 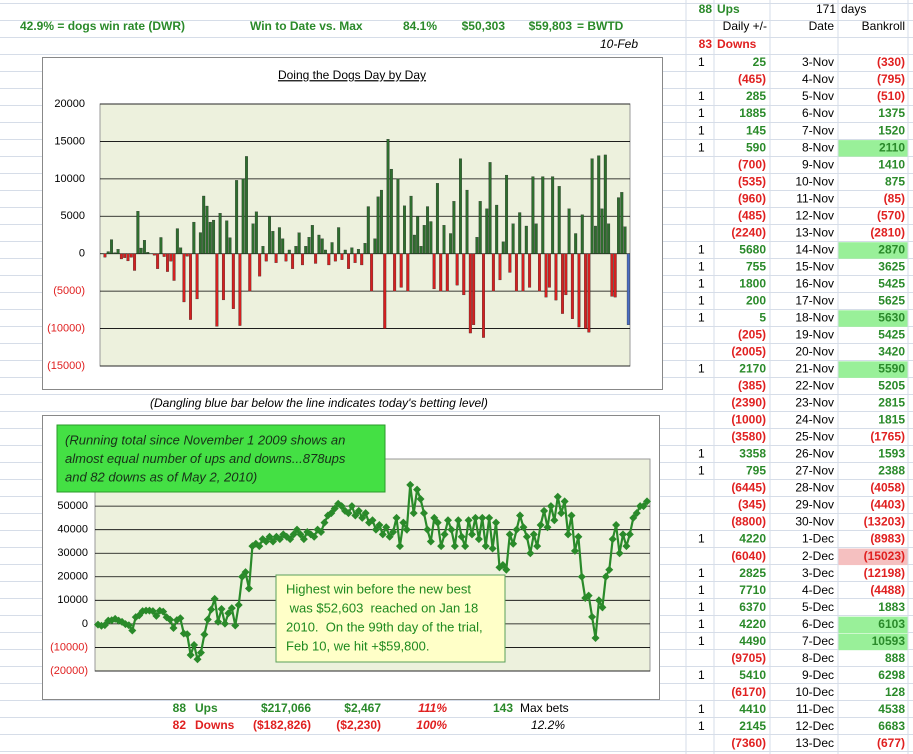 What do you see at coordinates (756, 147) in the screenshot?
I see `daily: 590` at bounding box center [756, 147].